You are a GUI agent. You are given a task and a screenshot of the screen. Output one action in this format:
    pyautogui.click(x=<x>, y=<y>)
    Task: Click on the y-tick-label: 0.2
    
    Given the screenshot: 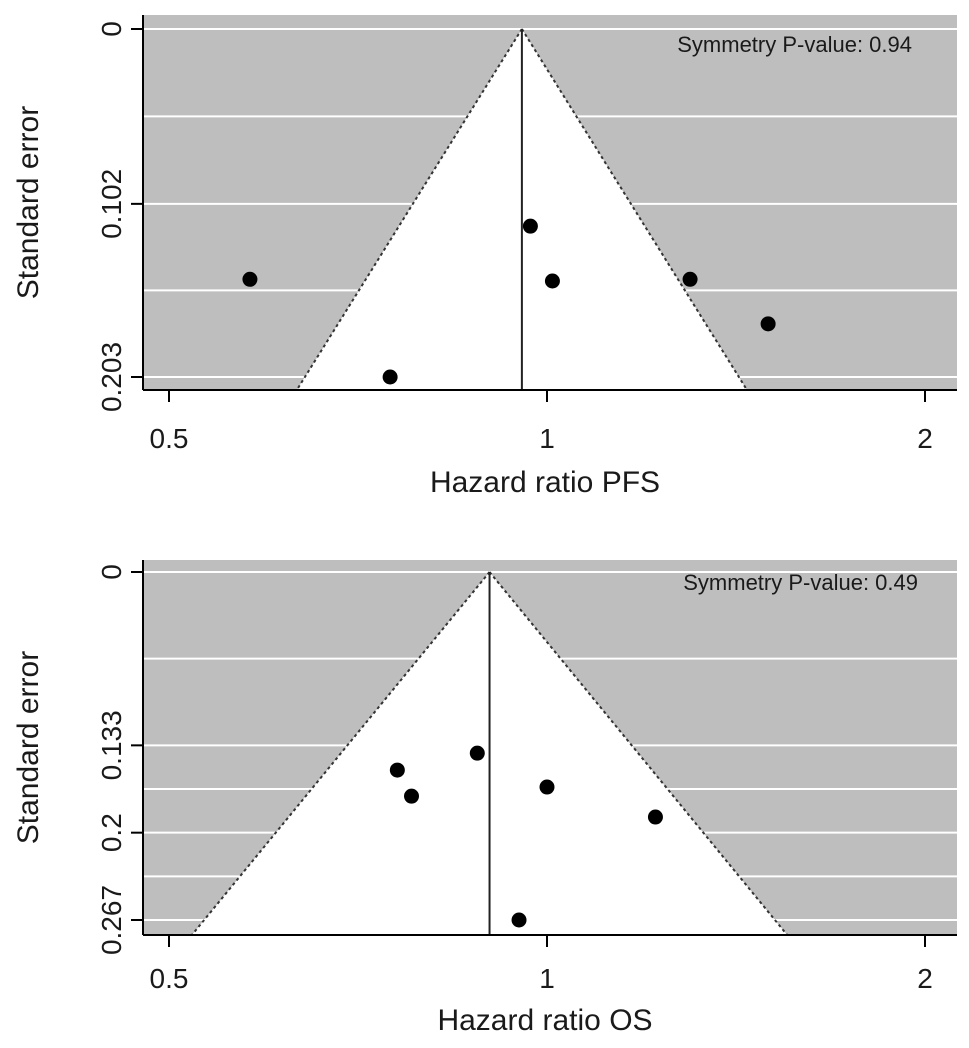 What is the action you would take?
    pyautogui.click(x=111, y=832)
    